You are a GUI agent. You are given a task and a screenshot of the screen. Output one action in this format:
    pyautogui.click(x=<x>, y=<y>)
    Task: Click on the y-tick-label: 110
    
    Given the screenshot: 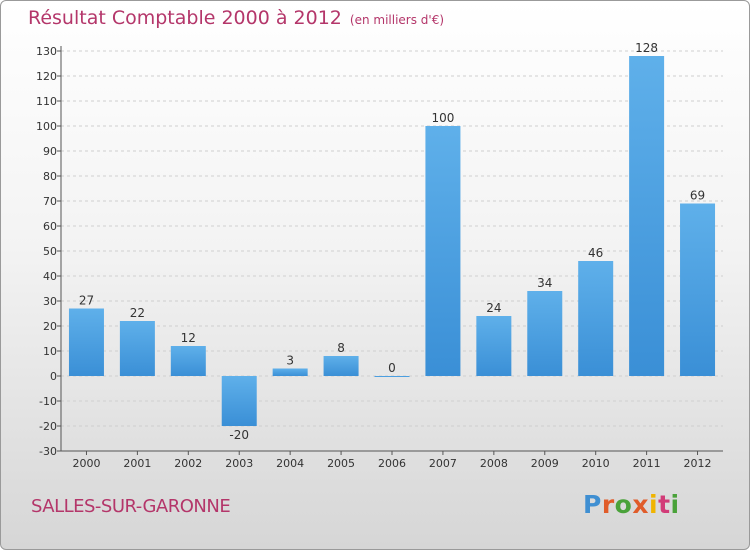 What is the action you would take?
    pyautogui.click(x=46, y=101)
    